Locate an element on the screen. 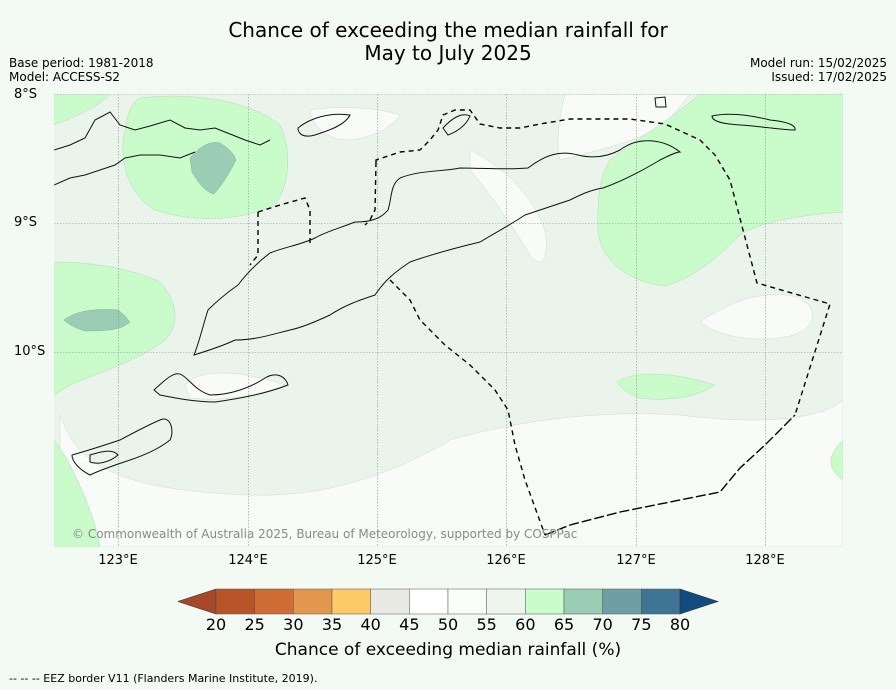  colorbar-tick-30: 30 is located at coordinates (293, 624).